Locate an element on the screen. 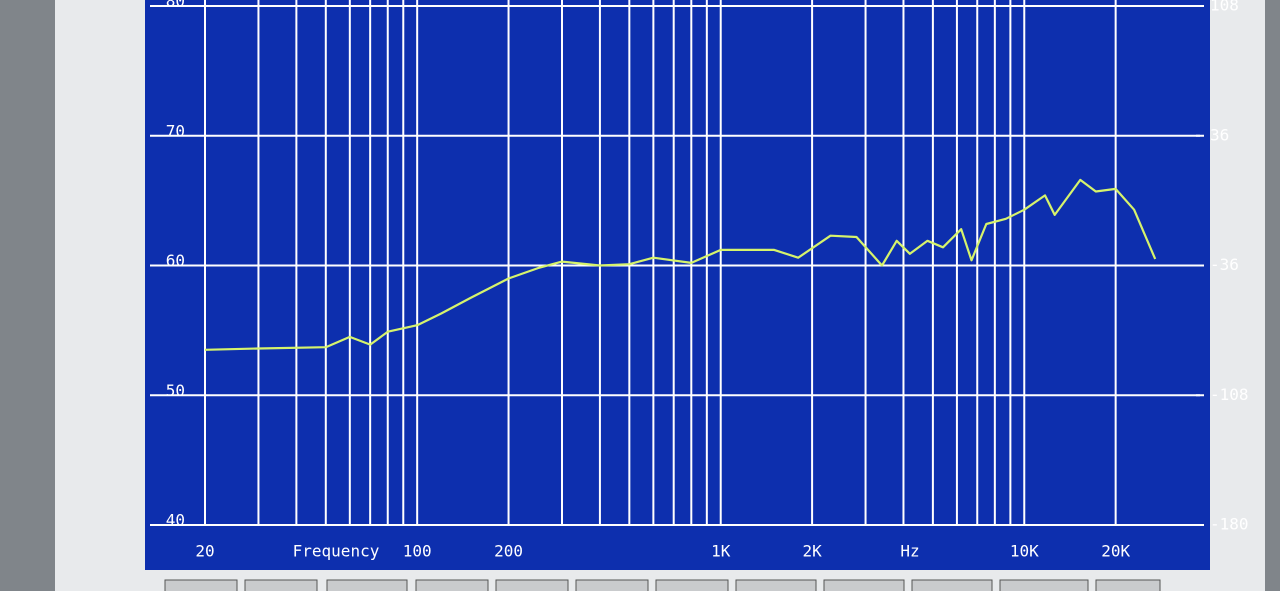 The height and width of the screenshot is (591, 1280). y2-tick-label: -36 is located at coordinates (1224, 264).